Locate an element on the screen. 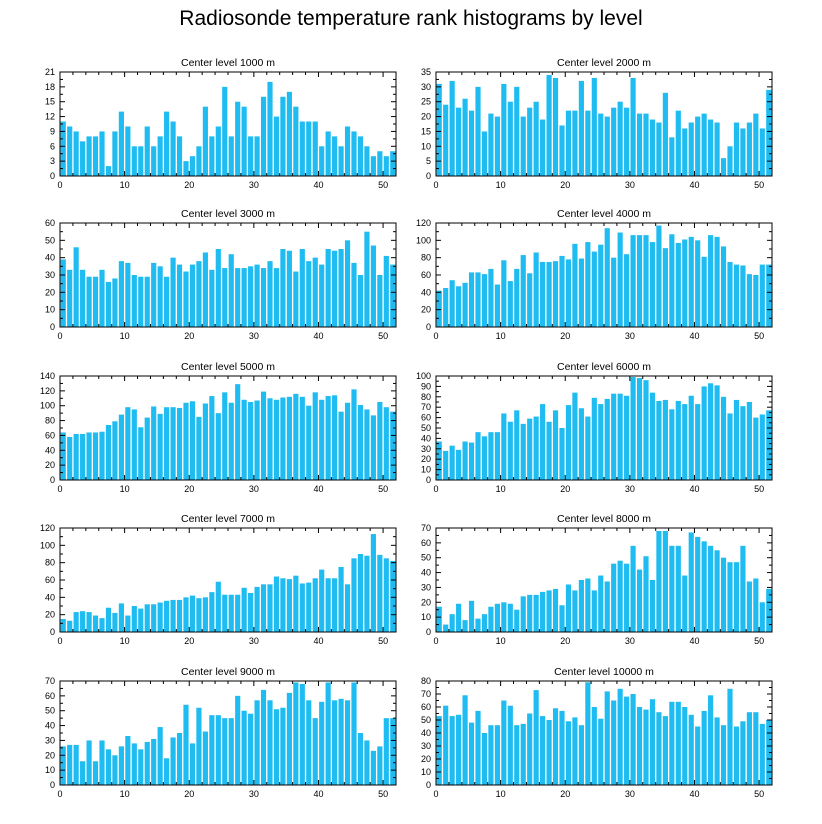 Image resolution: width=822 pixels, height=824 pixels. panel-5-xtick-label: 10 is located at coordinates (125, 489).